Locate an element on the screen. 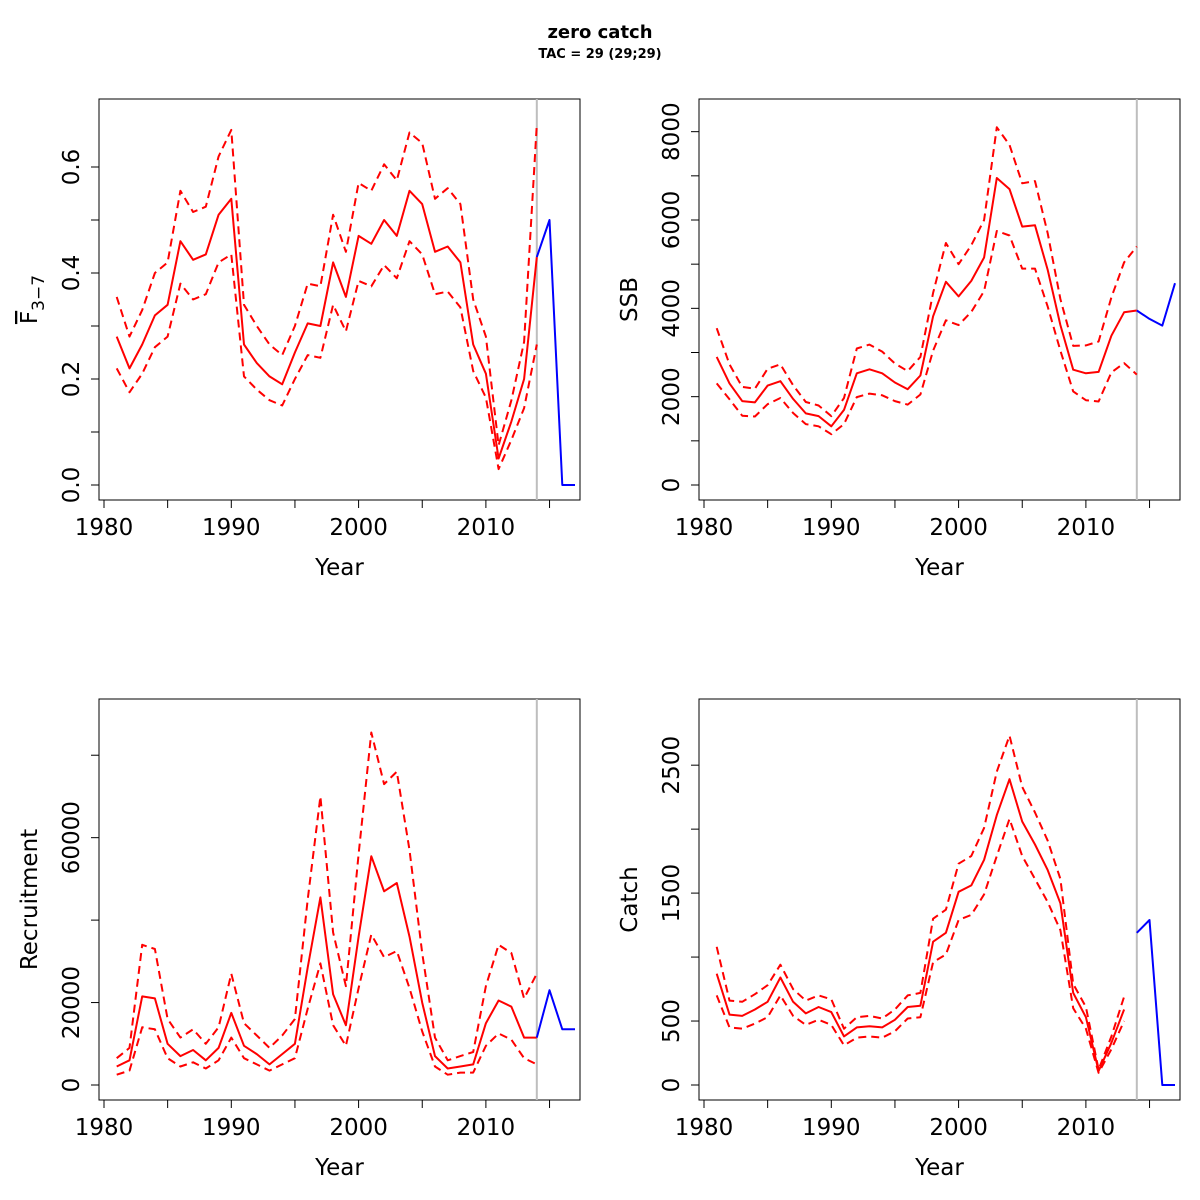 The width and height of the screenshot is (1200, 1200). y-tick-label: 8000 is located at coordinates (672, 131).